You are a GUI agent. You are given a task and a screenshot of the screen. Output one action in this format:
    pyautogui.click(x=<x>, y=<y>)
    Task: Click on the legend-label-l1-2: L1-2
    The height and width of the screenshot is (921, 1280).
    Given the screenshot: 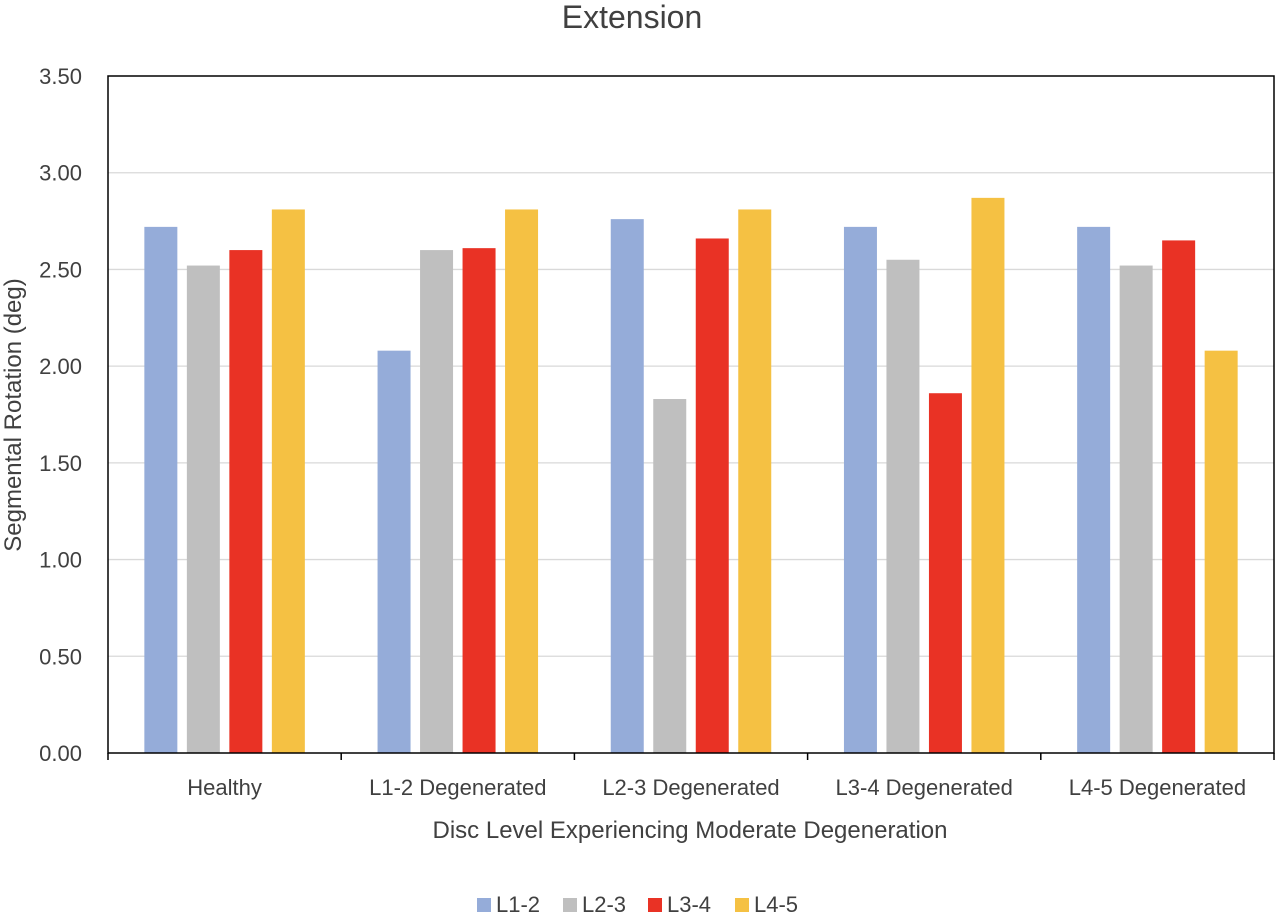 What is the action you would take?
    pyautogui.click(x=518, y=904)
    